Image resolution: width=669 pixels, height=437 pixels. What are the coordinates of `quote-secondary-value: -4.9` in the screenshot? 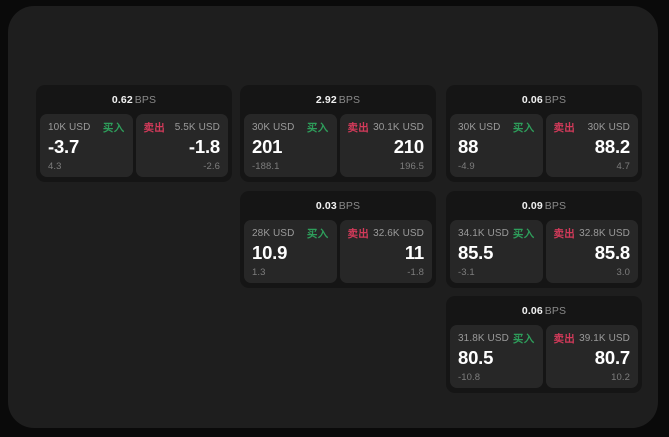 It's located at (466, 166).